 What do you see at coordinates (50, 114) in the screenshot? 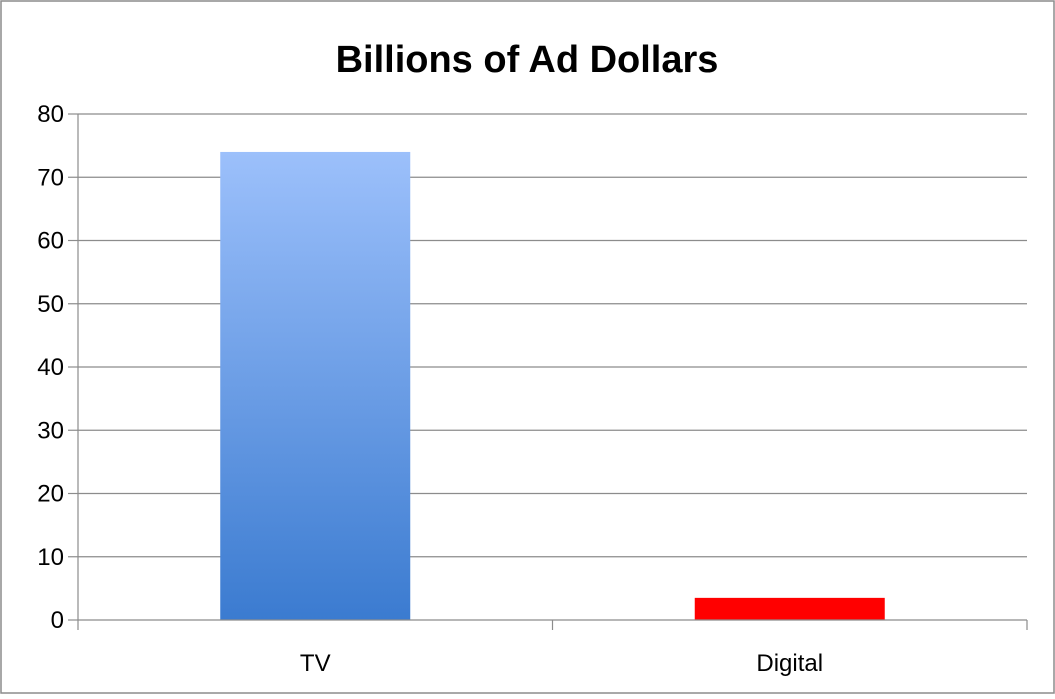
I see `y-tick-label: 80` at bounding box center [50, 114].